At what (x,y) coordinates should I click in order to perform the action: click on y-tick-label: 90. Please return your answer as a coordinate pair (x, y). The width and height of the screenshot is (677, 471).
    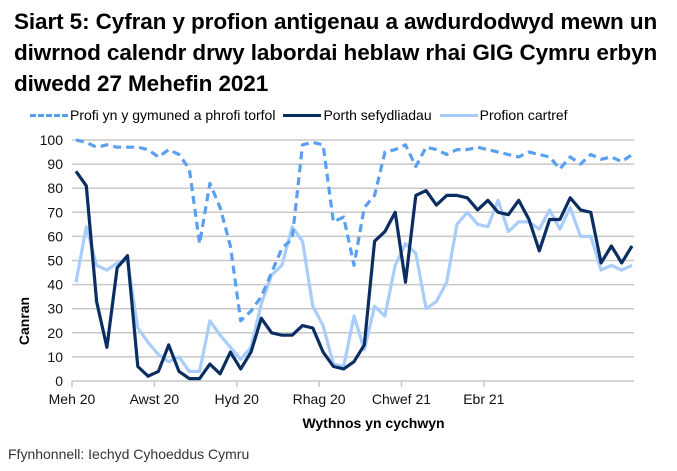
    Looking at the image, I should click on (55, 164).